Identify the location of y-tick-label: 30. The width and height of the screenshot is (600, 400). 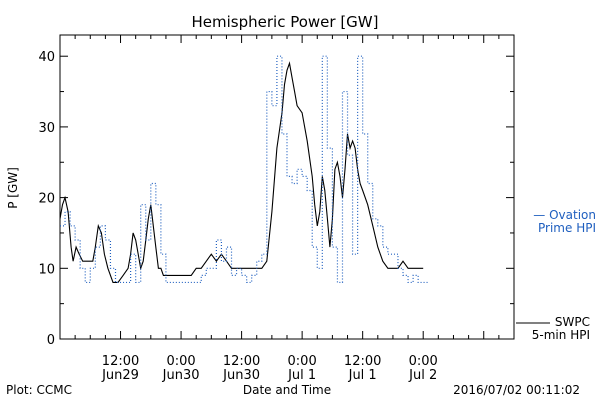
(46, 128).